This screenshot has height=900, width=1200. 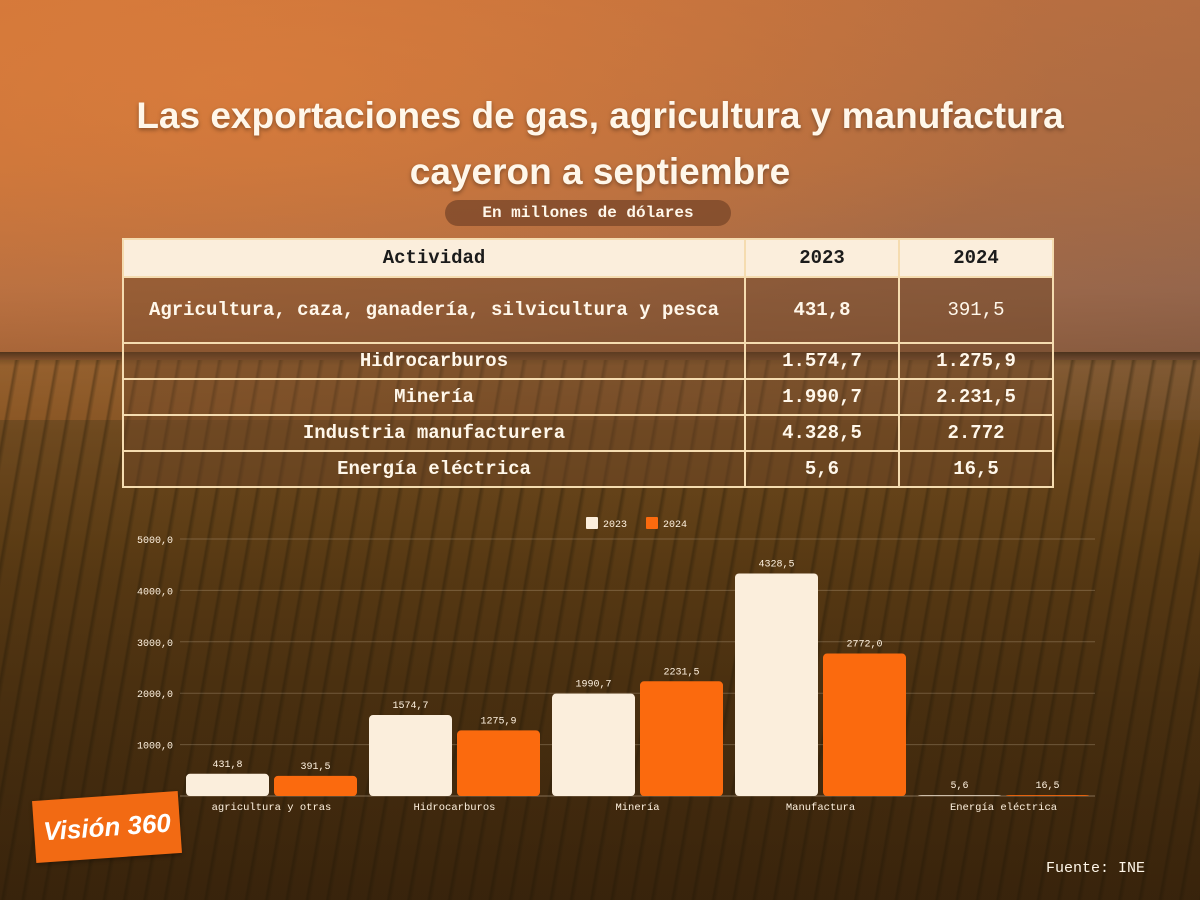 I want to click on data-label: 391,5, so click(x=315, y=767).